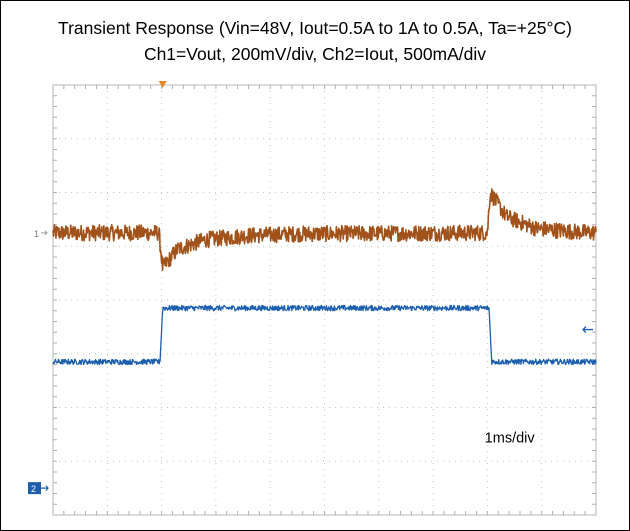 The image size is (630, 531). What do you see at coordinates (324, 229) in the screenshot?
I see `trace-ch1` at bounding box center [324, 229].